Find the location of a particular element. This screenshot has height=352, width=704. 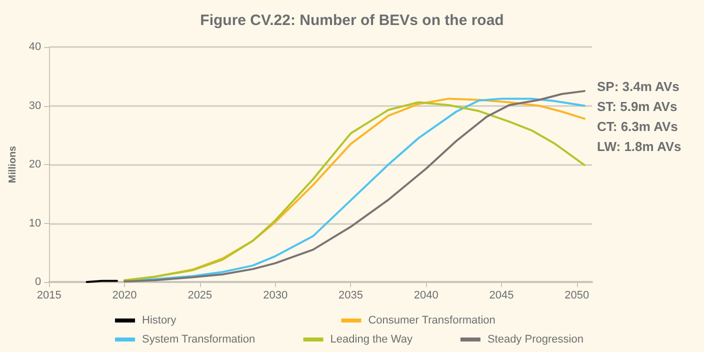

legend-label: History is located at coordinates (159, 320).